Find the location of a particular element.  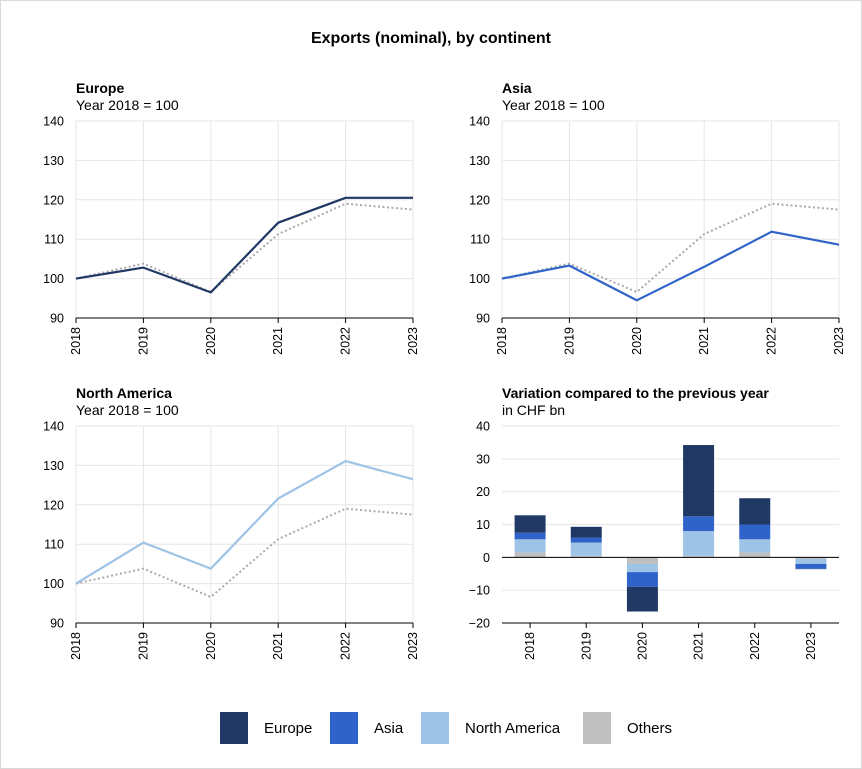

panel4-bar-europe-2022 is located at coordinates (755, 511).